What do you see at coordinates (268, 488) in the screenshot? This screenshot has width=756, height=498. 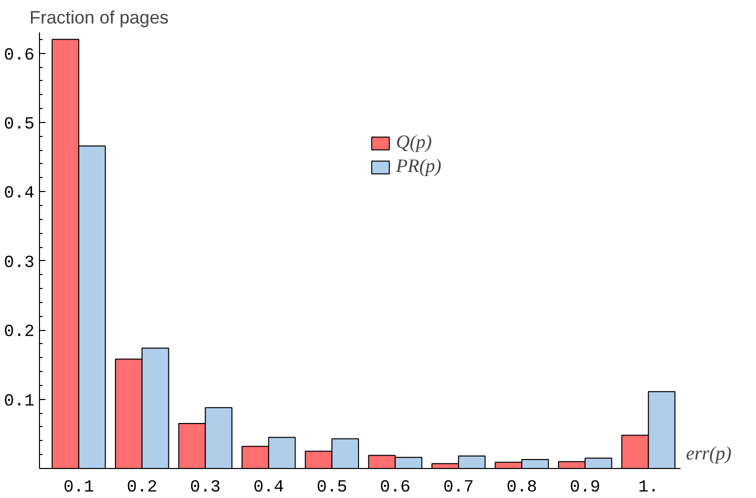 I see `x-tick-label: 0.4` at bounding box center [268, 488].